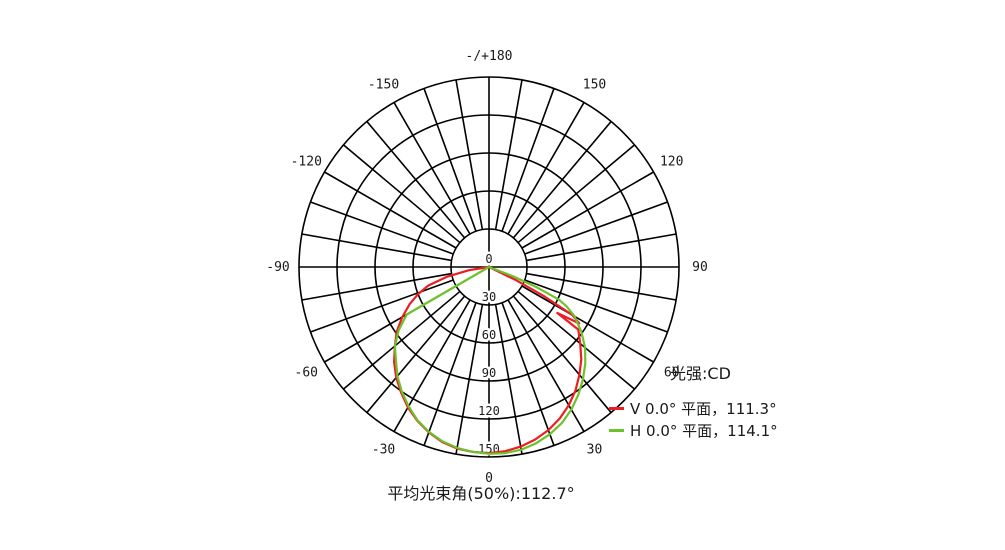 The width and height of the screenshot is (1005, 550). What do you see at coordinates (489, 335) in the screenshot?
I see `radial-tick-60: 60` at bounding box center [489, 335].